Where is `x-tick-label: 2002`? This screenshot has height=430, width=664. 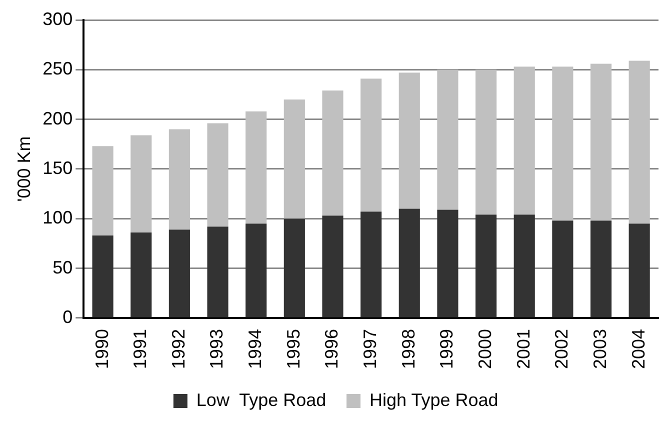 x-tick-label: 2002 is located at coordinates (562, 349).